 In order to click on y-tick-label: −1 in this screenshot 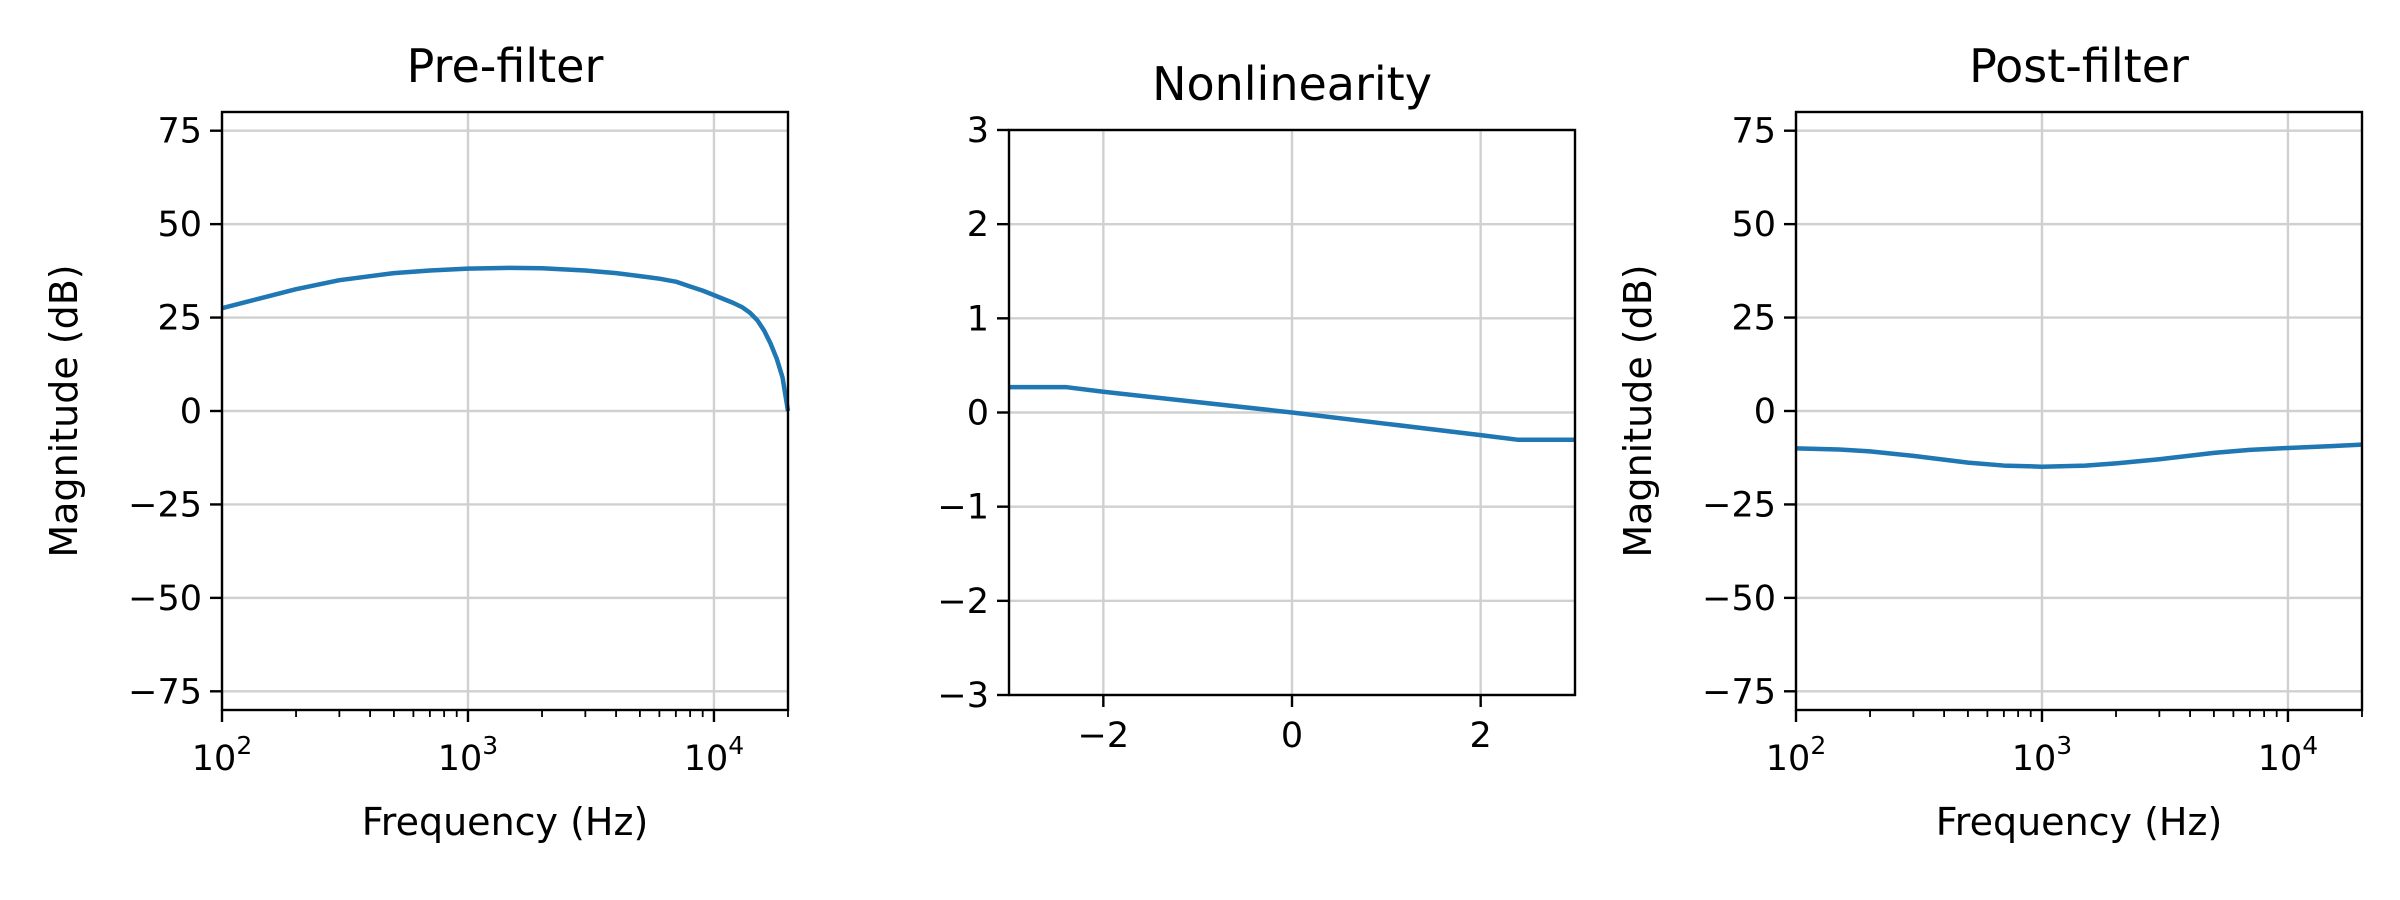, I will do `click(963, 508)`.